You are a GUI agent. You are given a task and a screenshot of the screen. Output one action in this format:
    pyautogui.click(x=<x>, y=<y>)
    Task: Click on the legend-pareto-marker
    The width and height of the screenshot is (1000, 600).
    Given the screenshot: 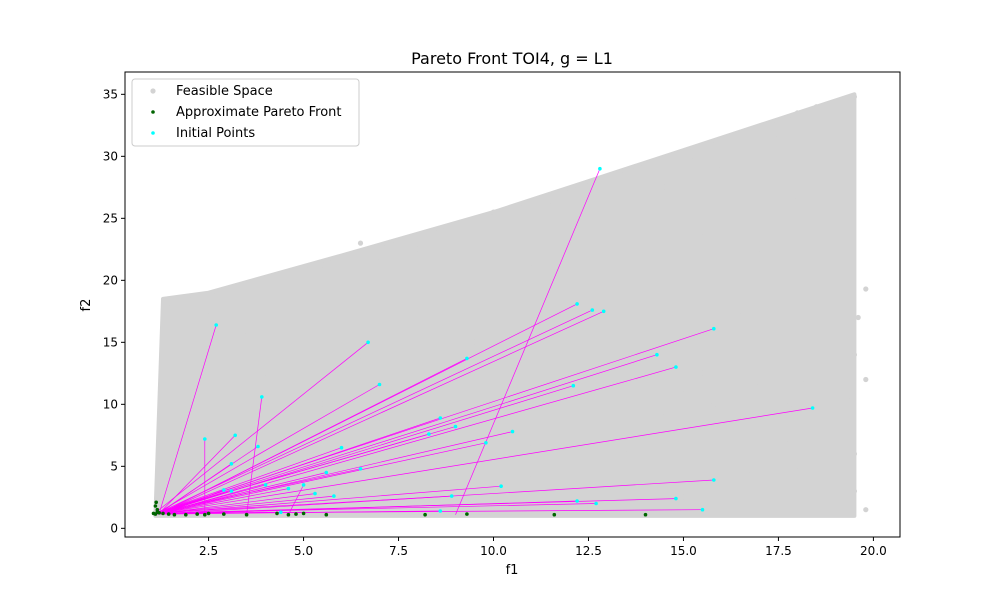 What is the action you would take?
    pyautogui.click(x=153, y=112)
    